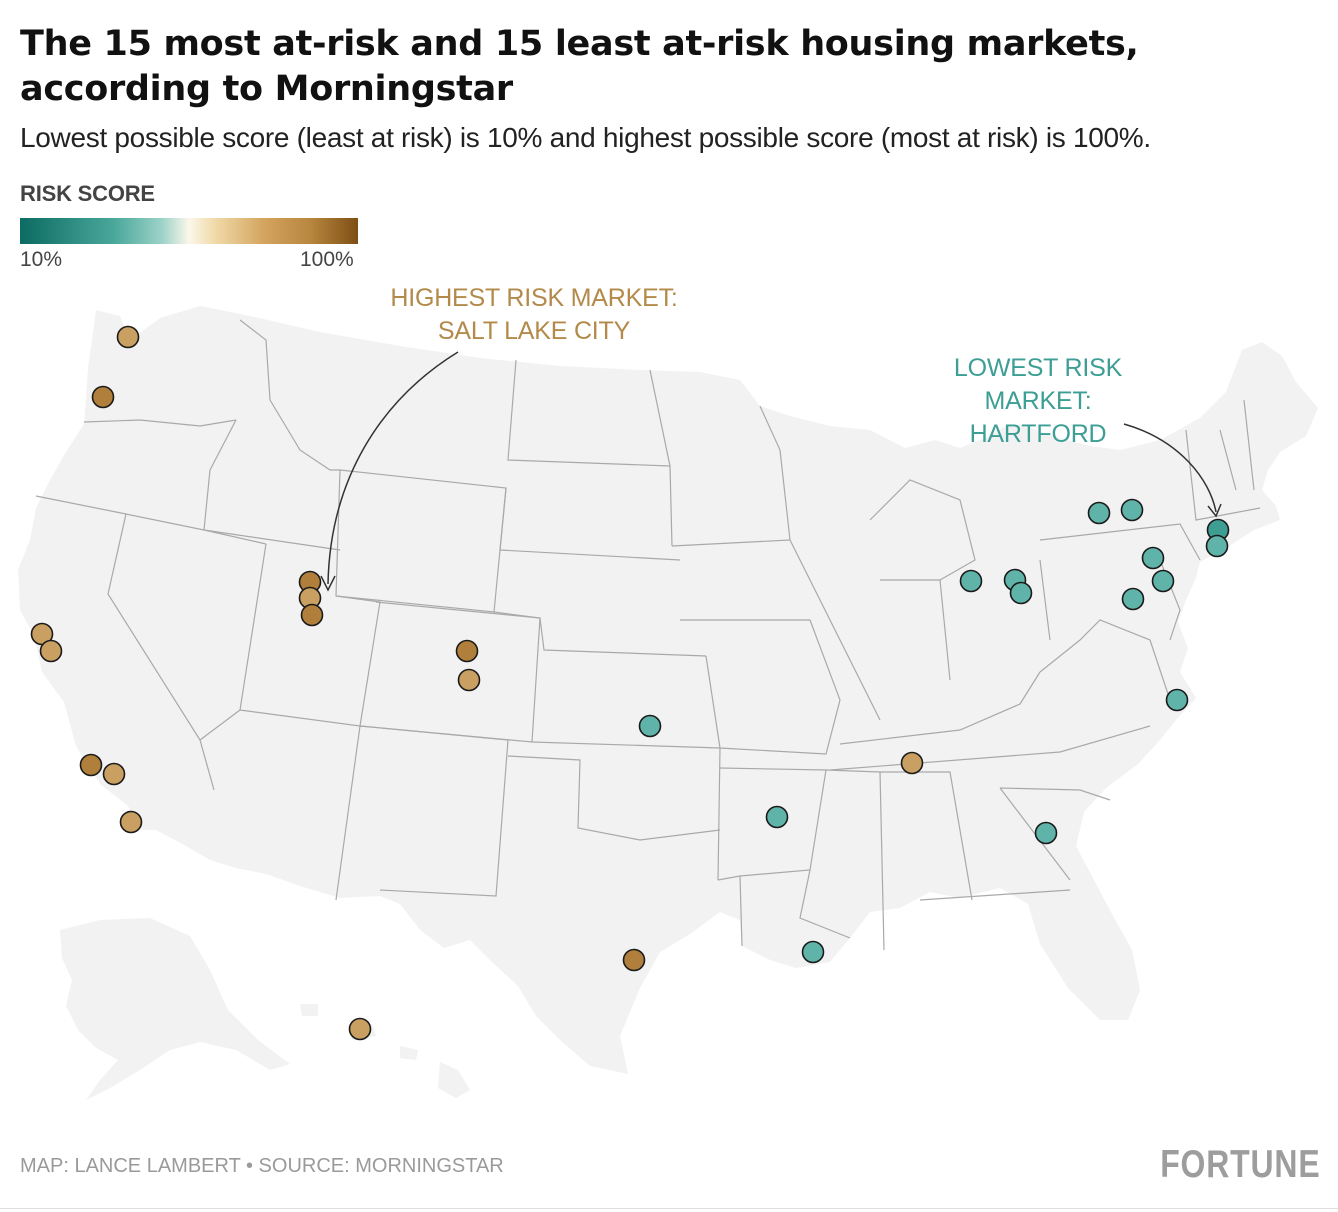  Describe the element at coordinates (534, 298) in the screenshot. I see `highest-risk-annotation-line1: HIGHEST RISK MARKET:` at that location.